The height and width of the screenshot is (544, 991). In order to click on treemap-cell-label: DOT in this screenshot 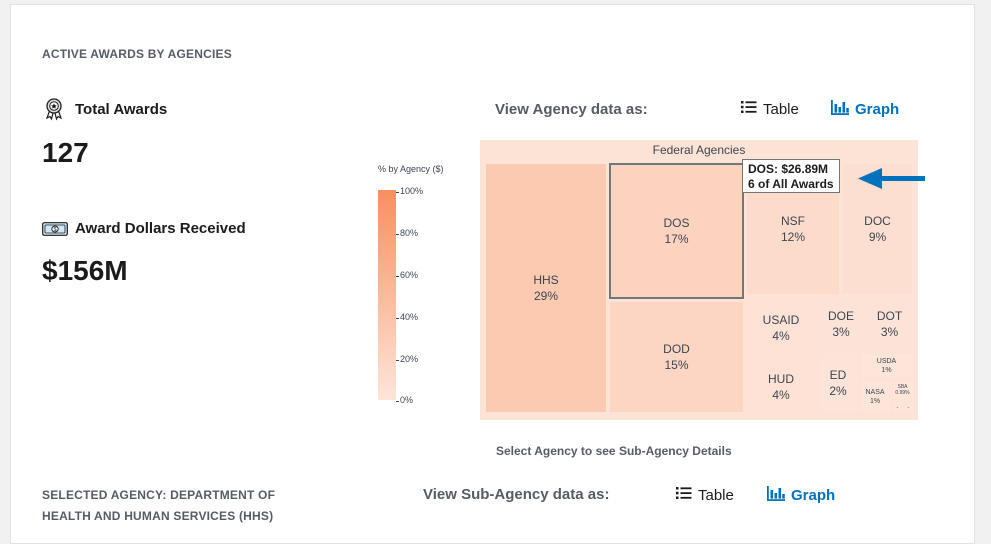, I will do `click(889, 316)`.